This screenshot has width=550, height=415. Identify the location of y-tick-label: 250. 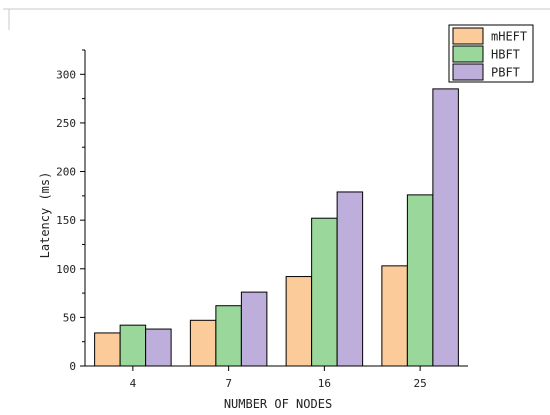
(66, 123).